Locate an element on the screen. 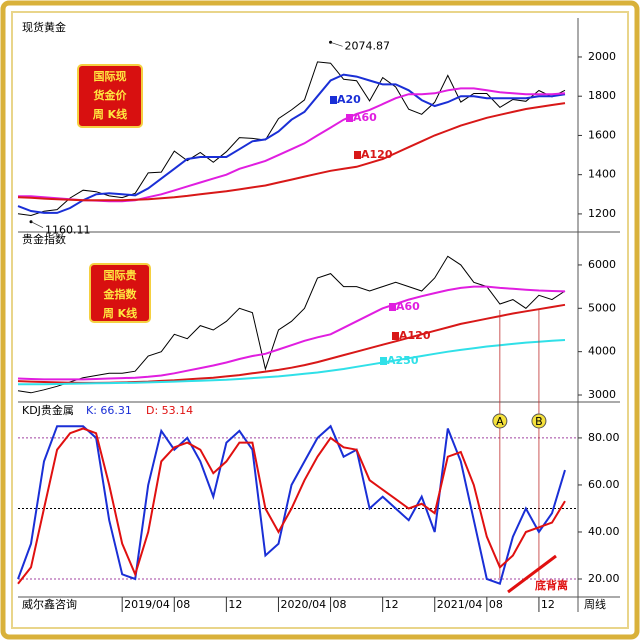 Image resolution: width=640 pixels, height=640 pixels. panel-label: 现货黄金 is located at coordinates (44, 27).